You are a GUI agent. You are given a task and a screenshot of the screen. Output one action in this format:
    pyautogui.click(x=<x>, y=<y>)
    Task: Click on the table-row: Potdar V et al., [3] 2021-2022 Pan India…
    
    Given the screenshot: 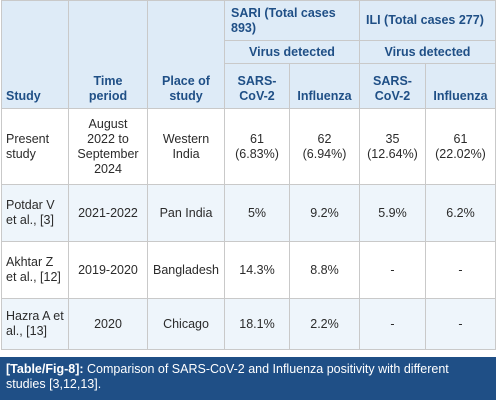 What is the action you would take?
    pyautogui.click(x=248, y=213)
    